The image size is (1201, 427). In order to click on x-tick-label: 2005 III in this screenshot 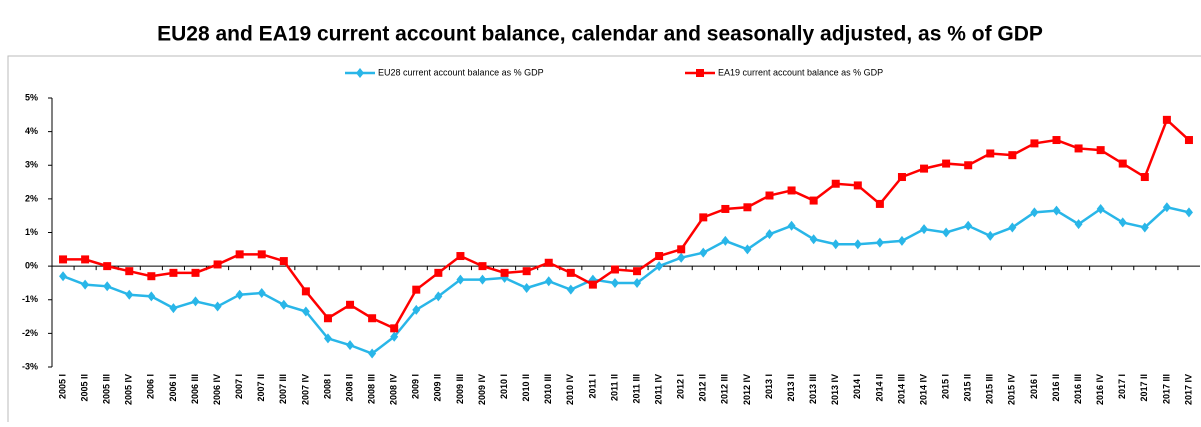, I will do `click(107, 389)`.